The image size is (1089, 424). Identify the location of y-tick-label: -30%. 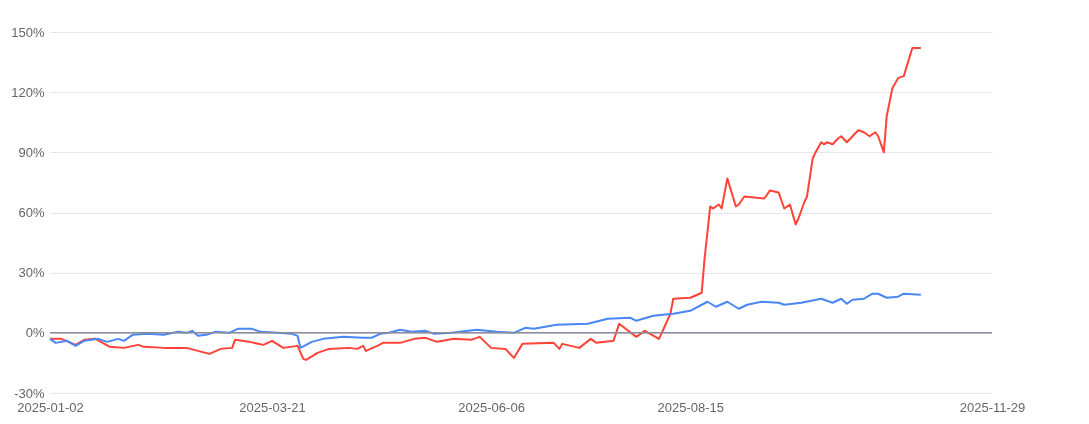
(29, 393).